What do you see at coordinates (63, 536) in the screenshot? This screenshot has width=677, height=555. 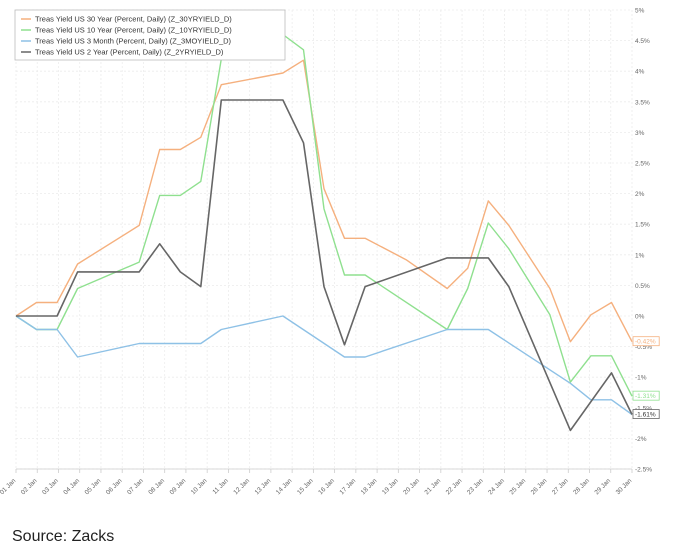 I see `source-caption: Source: Zacks` at bounding box center [63, 536].